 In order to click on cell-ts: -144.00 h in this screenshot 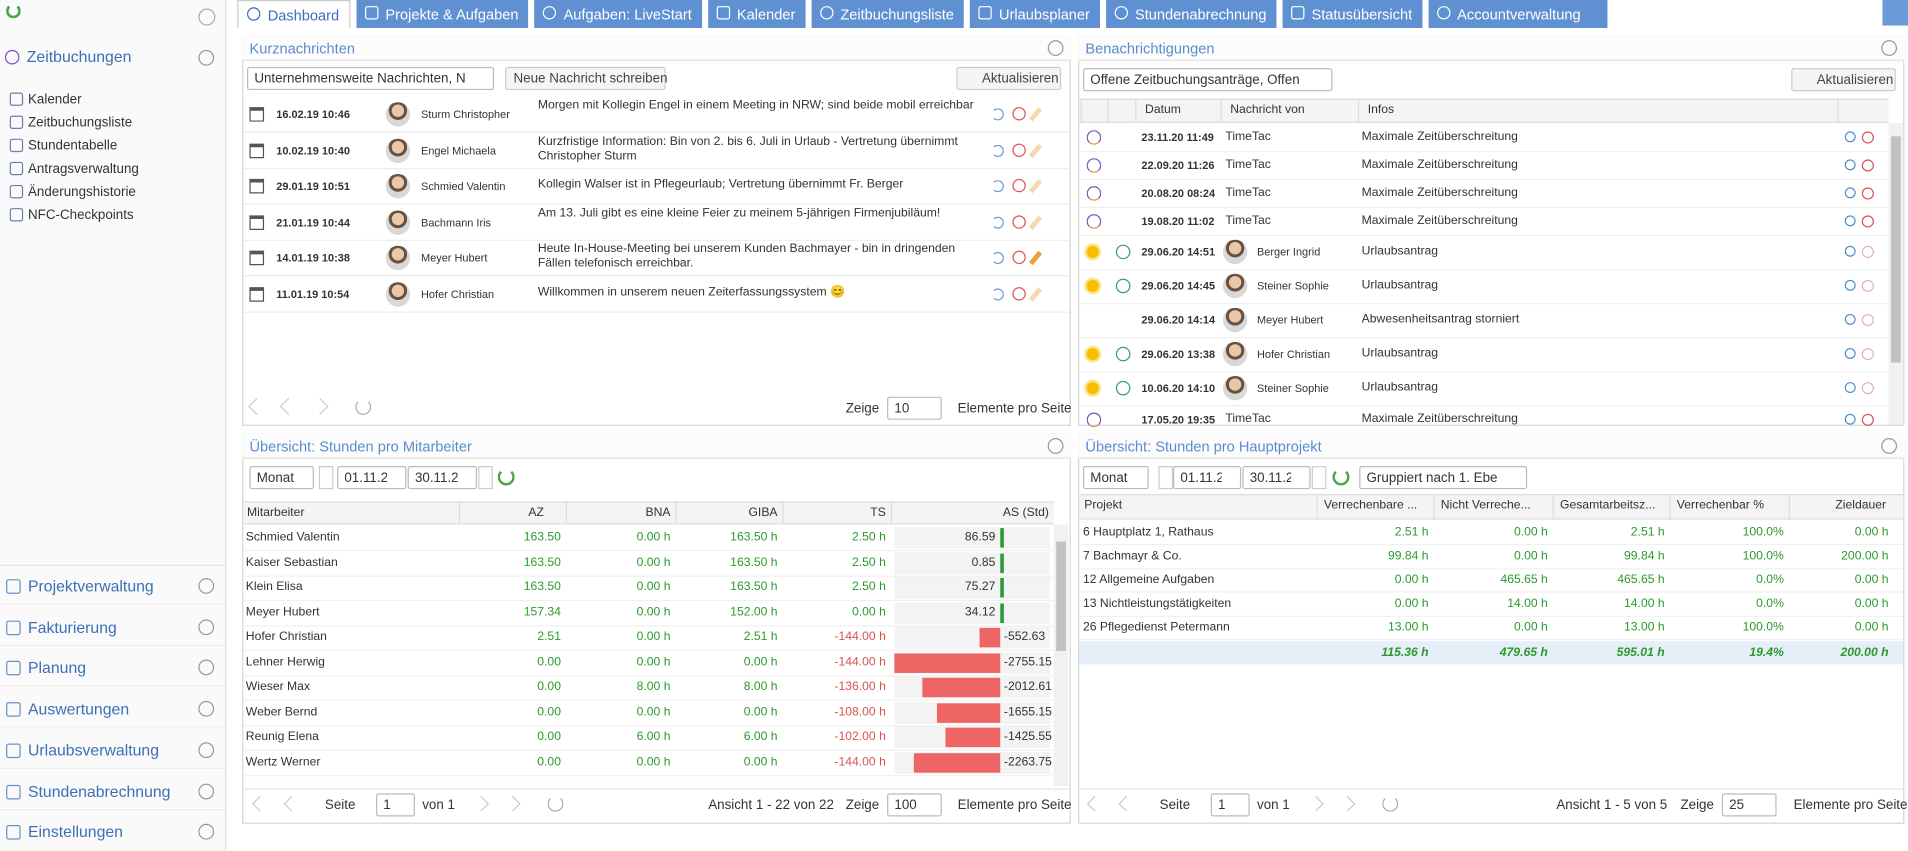, I will do `click(836, 637)`.